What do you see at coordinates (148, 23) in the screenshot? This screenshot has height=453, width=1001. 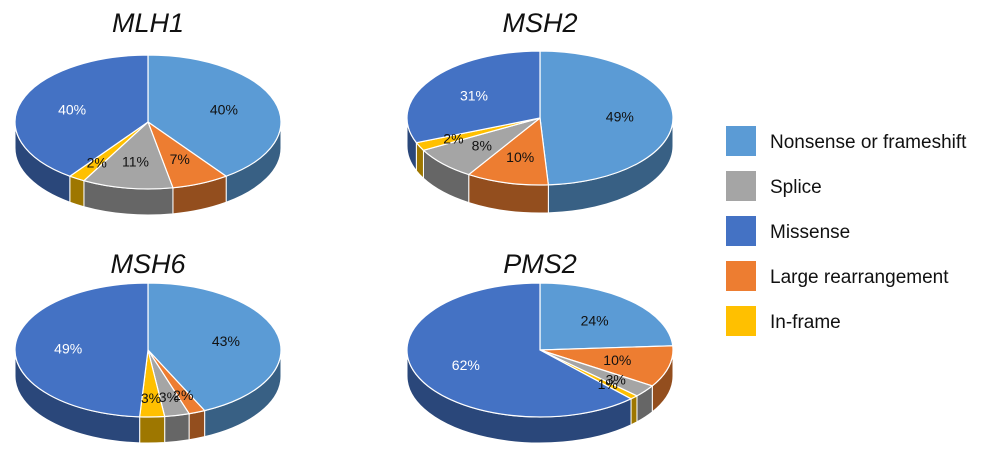 I see `pie-title-mlh1: MLH1` at bounding box center [148, 23].